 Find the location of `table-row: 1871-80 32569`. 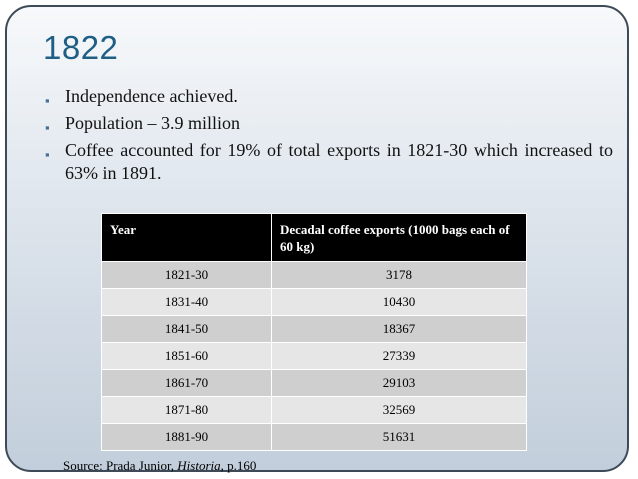

table-row: 1871-80 32569 is located at coordinates (314, 410).